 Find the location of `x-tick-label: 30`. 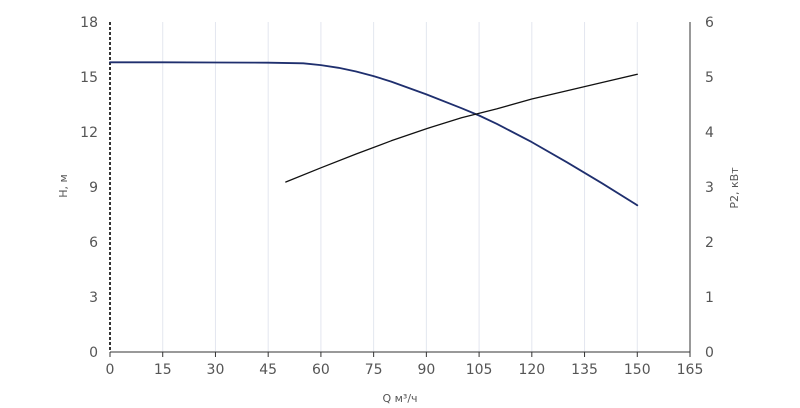

x-tick-label: 30 is located at coordinates (216, 370).